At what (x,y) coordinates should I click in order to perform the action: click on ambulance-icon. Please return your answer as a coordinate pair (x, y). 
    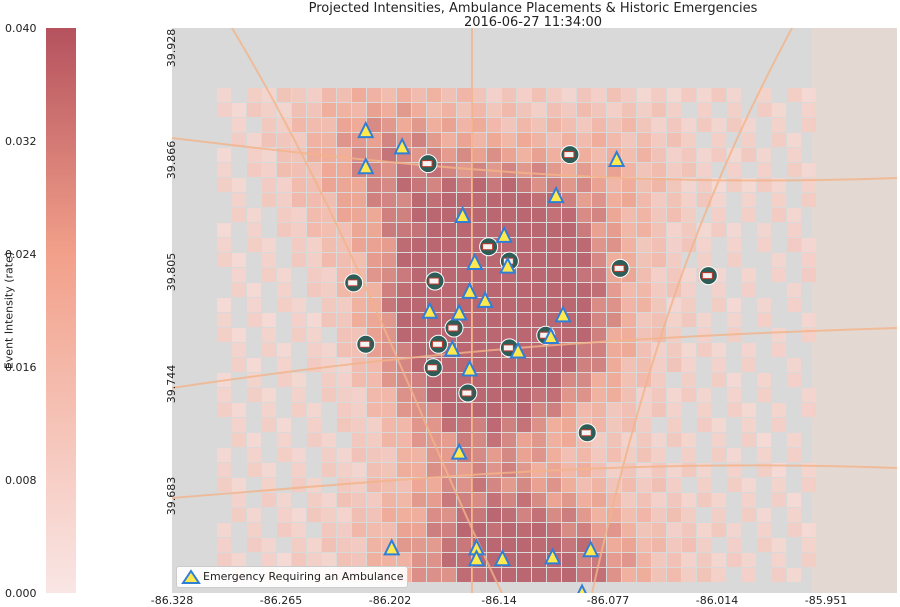
    Looking at the image, I should click on (354, 283).